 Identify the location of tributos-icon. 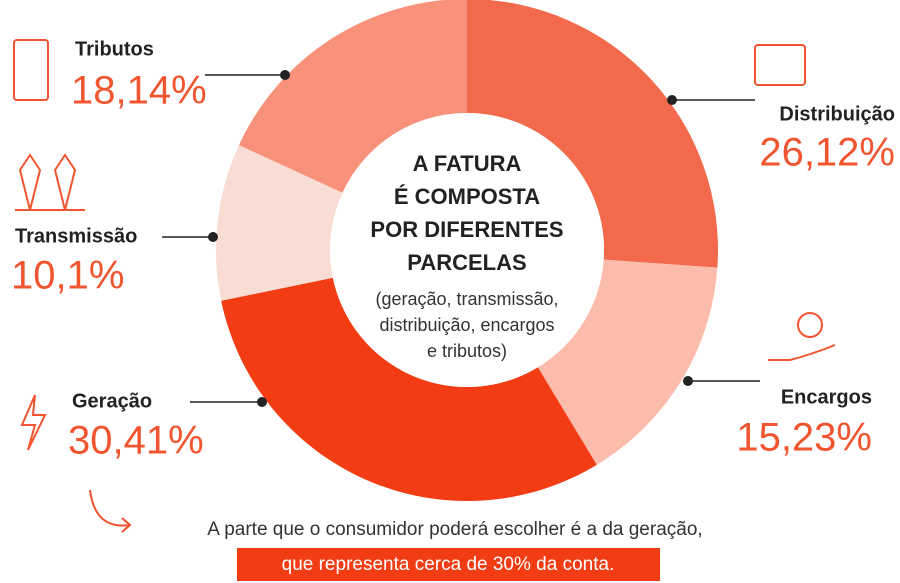
(31, 70).